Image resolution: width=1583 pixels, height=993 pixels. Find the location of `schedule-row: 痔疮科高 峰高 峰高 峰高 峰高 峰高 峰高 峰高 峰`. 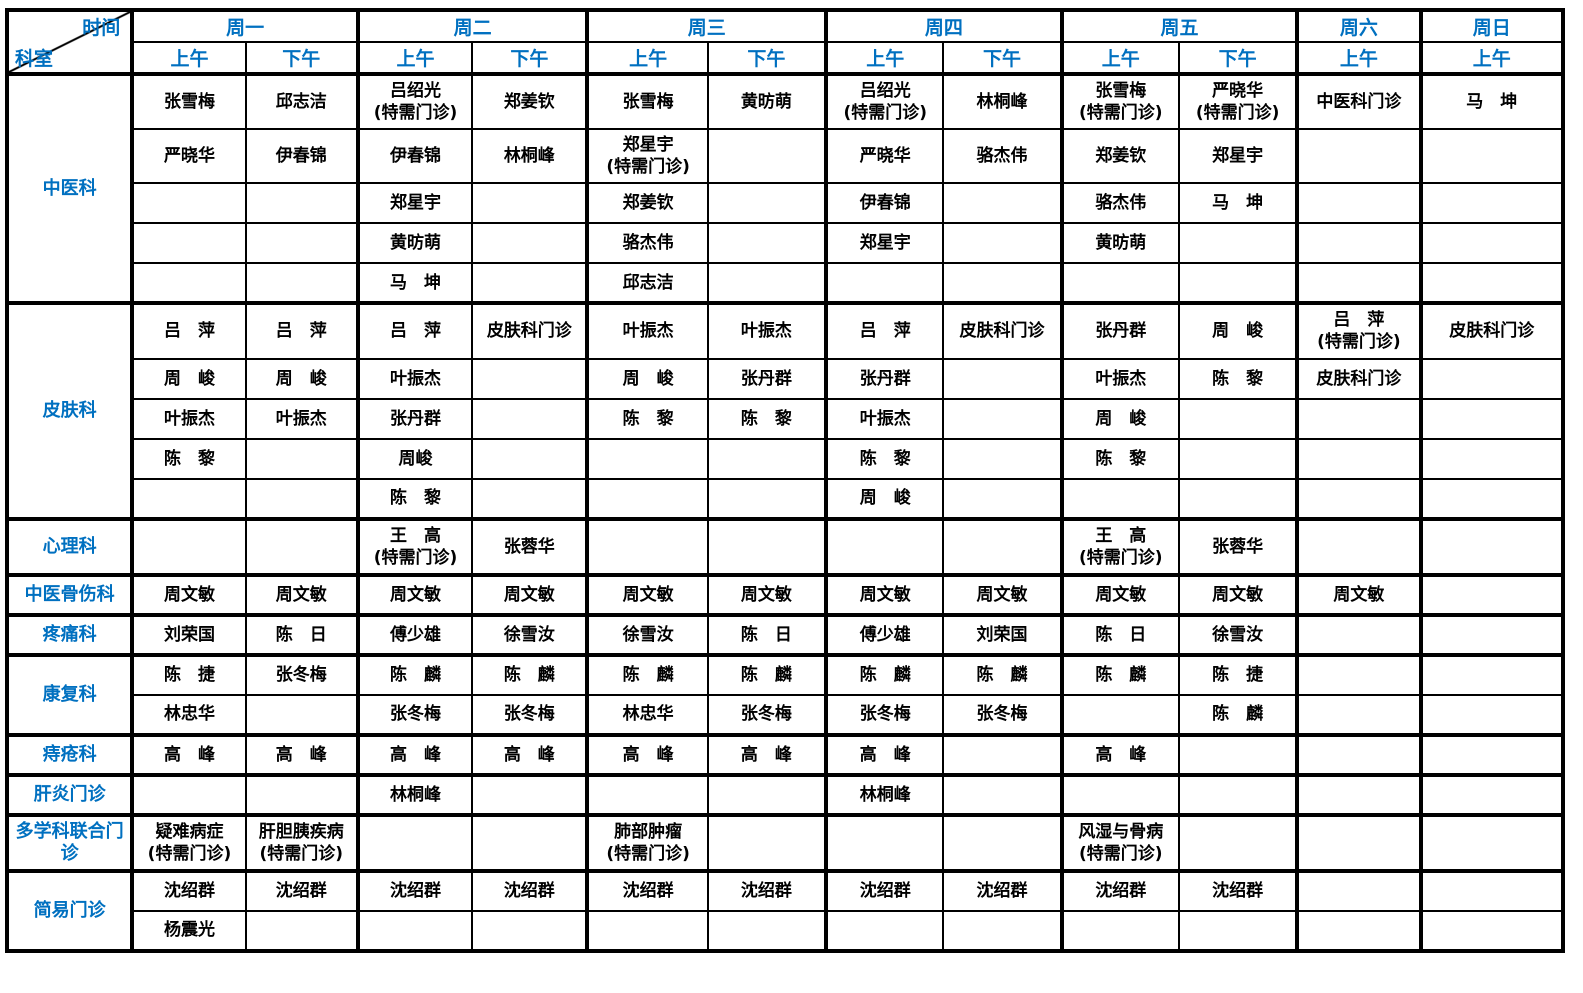

schedule-row: 痔疮科高 峰高 峰高 峰高 峰高 峰高 峰高 峰高 峰 is located at coordinates (785, 754).